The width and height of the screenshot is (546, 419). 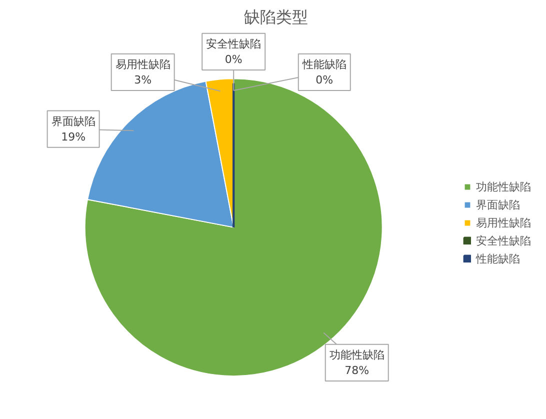 I want to click on category-label: 安全性缺陷, so click(x=234, y=43).